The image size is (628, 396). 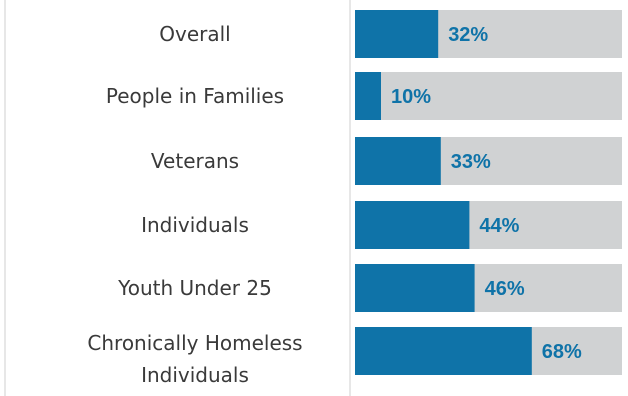 I want to click on category-label: People in Families, so click(x=195, y=96).